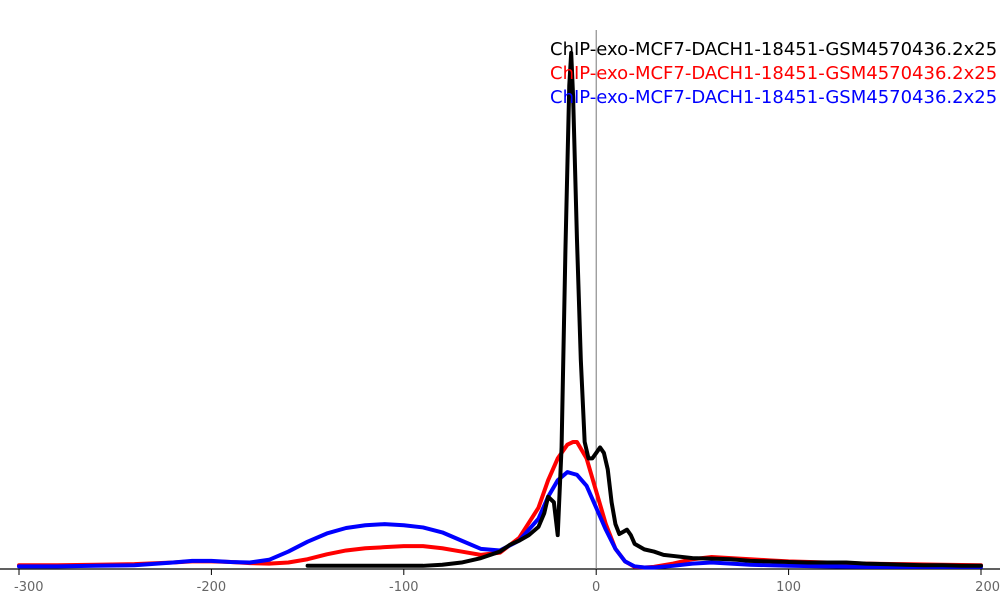 The height and width of the screenshot is (600, 1000). I want to click on x-axis-ticks: -300 -200 -100 0 100 200, so click(507, 582).